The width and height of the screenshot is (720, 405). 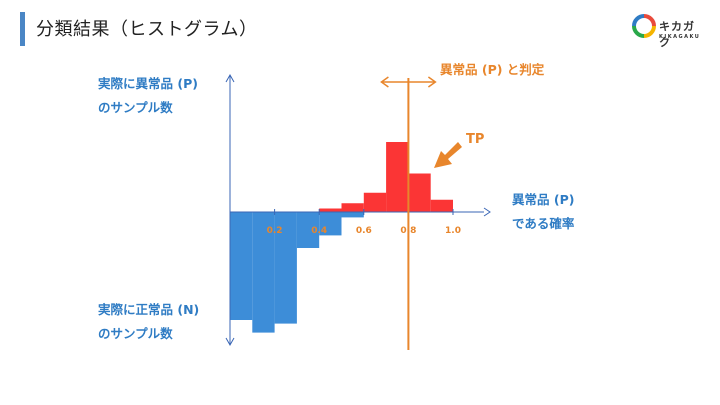 I want to click on positive-count-label-line1: 実際に異常品 (P), so click(x=148, y=83).